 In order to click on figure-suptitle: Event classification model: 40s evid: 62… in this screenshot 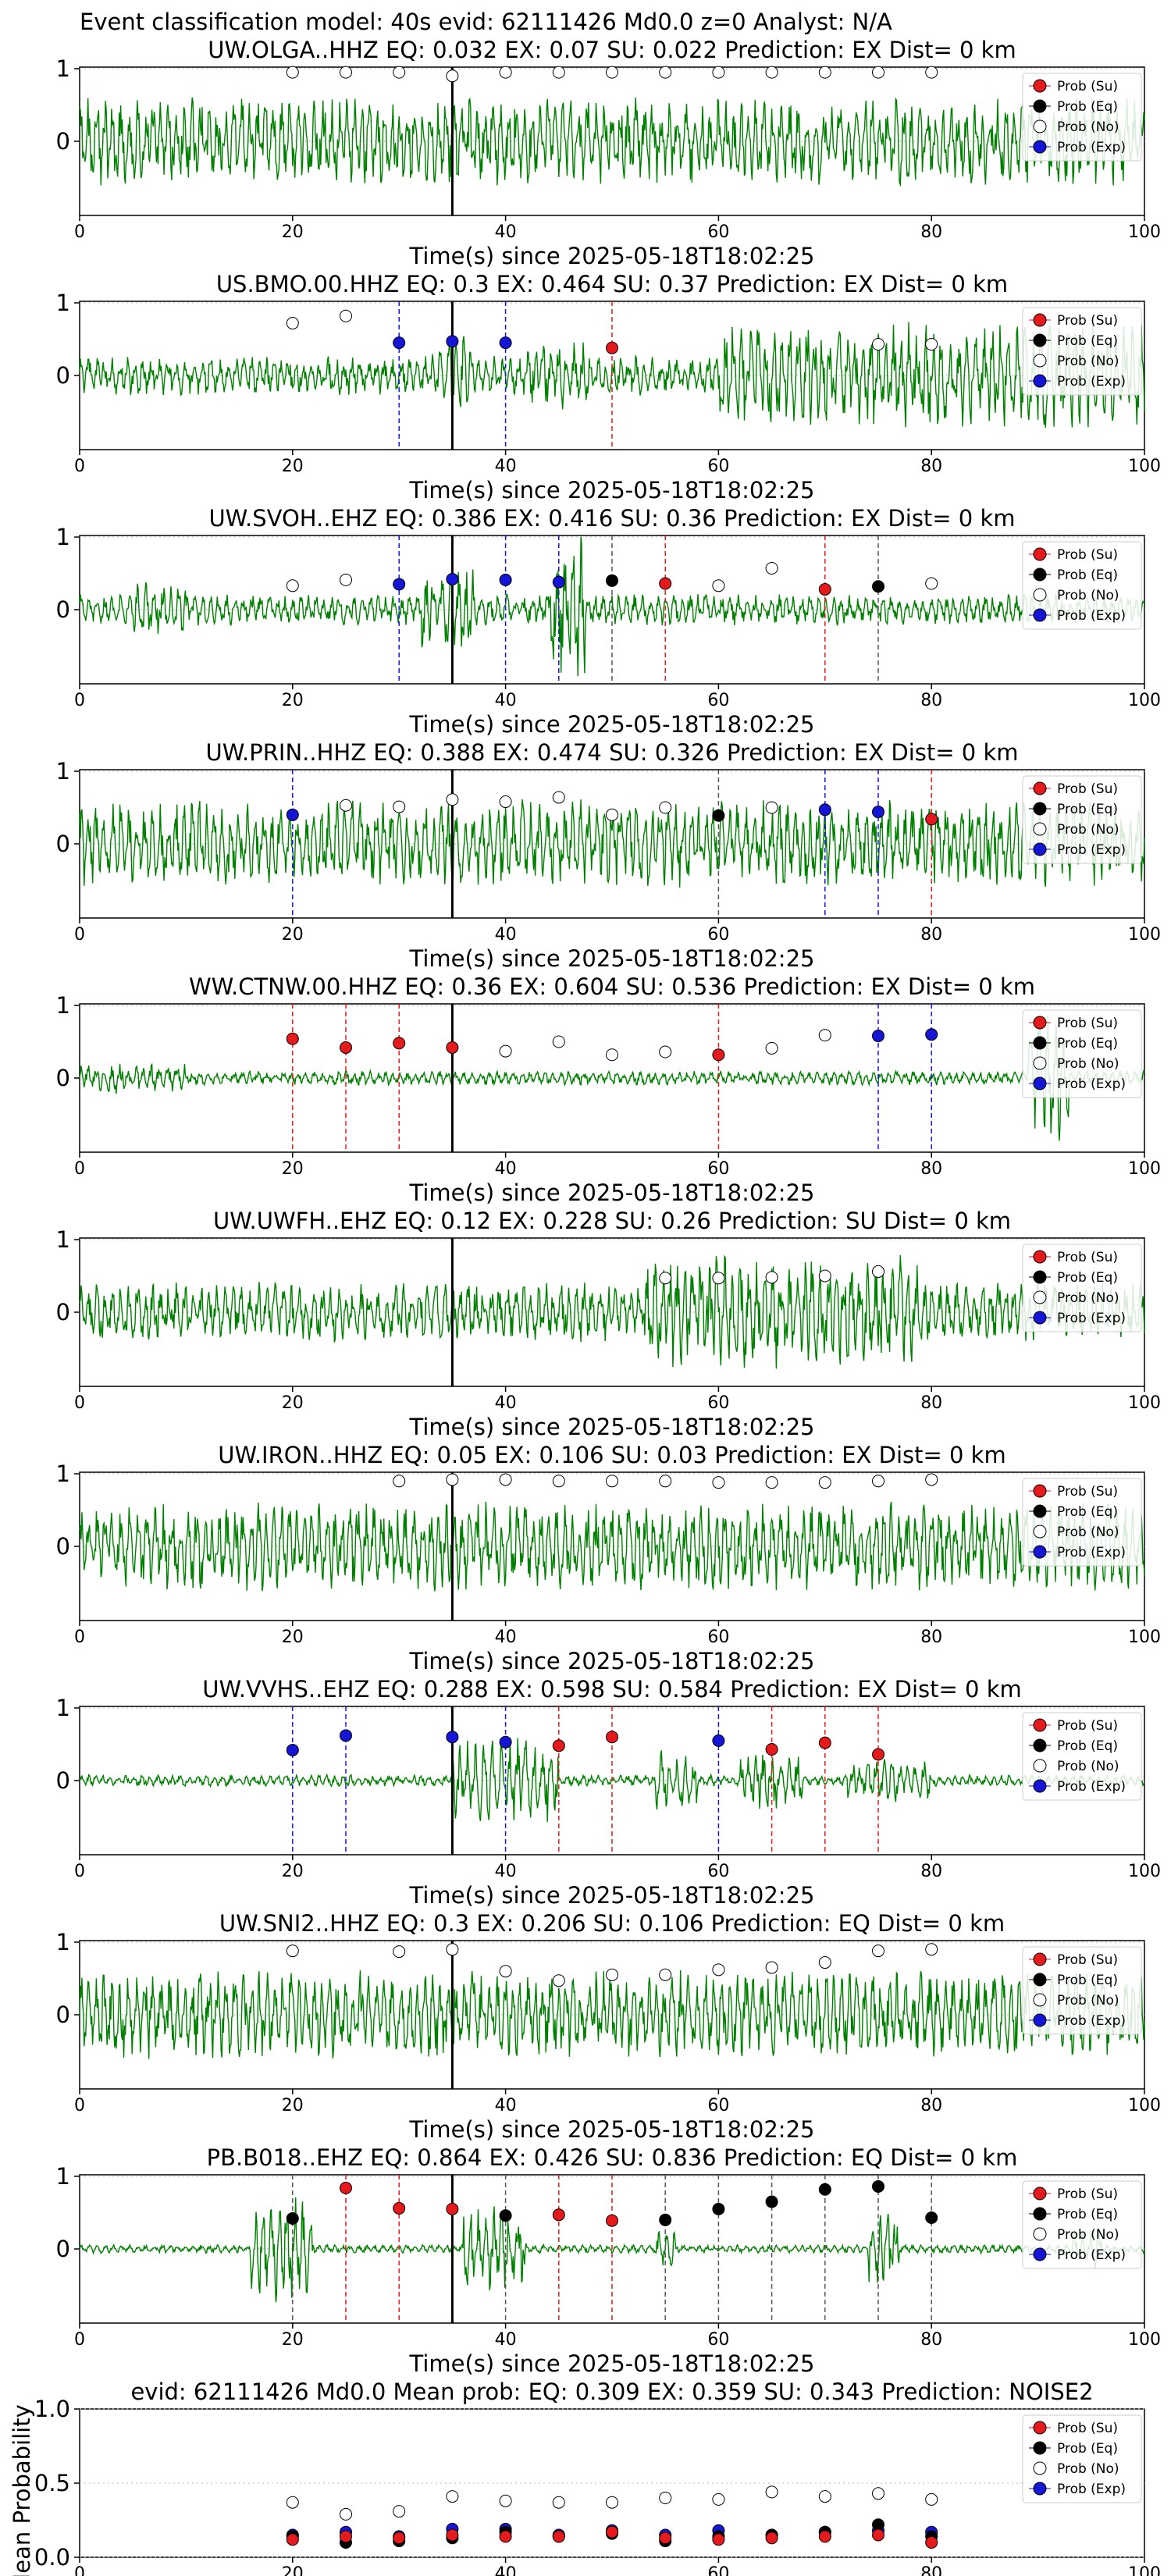, I will do `click(486, 22)`.